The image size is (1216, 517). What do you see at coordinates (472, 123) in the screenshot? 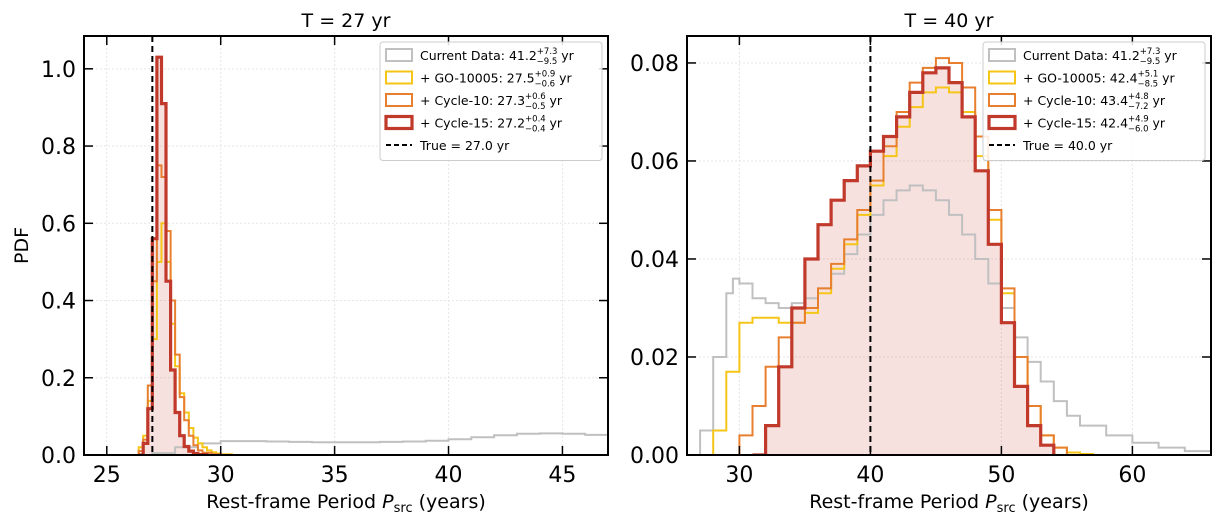
I see `legend-label-value: + Cycle-15: 27.2` at bounding box center [472, 123].